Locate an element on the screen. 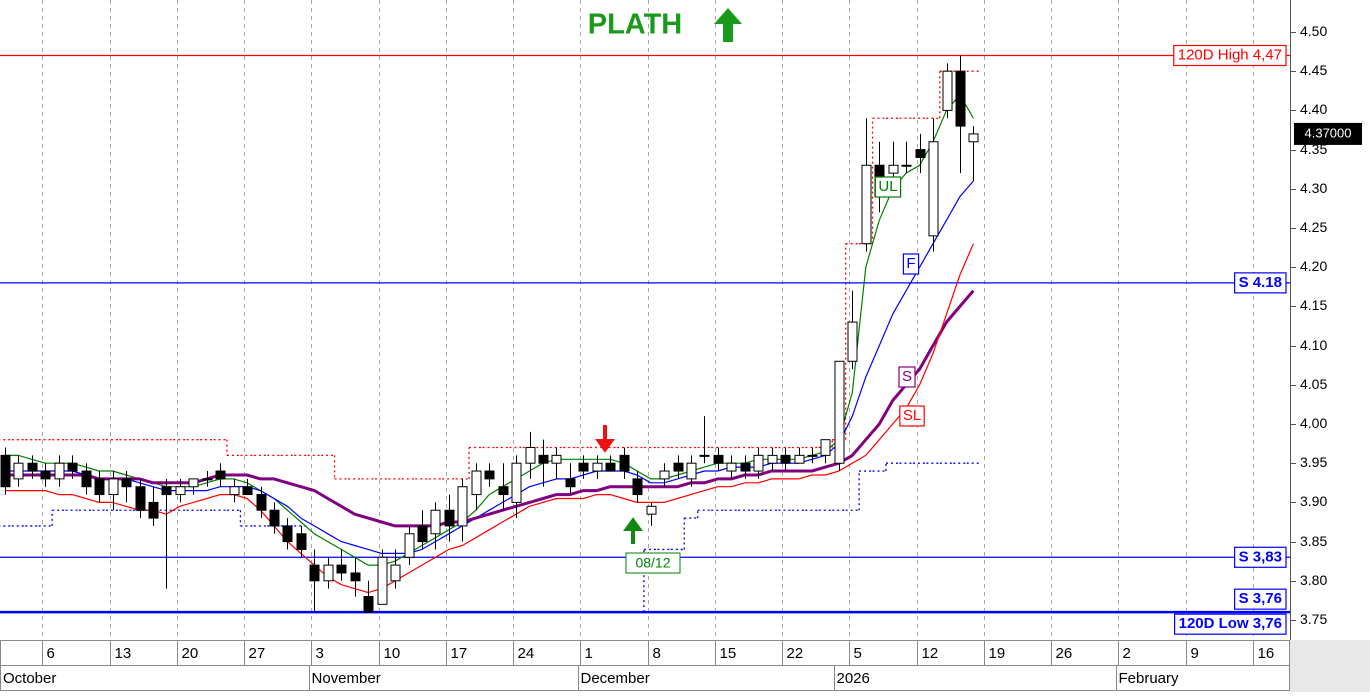  buy-arrow is located at coordinates (633, 530).